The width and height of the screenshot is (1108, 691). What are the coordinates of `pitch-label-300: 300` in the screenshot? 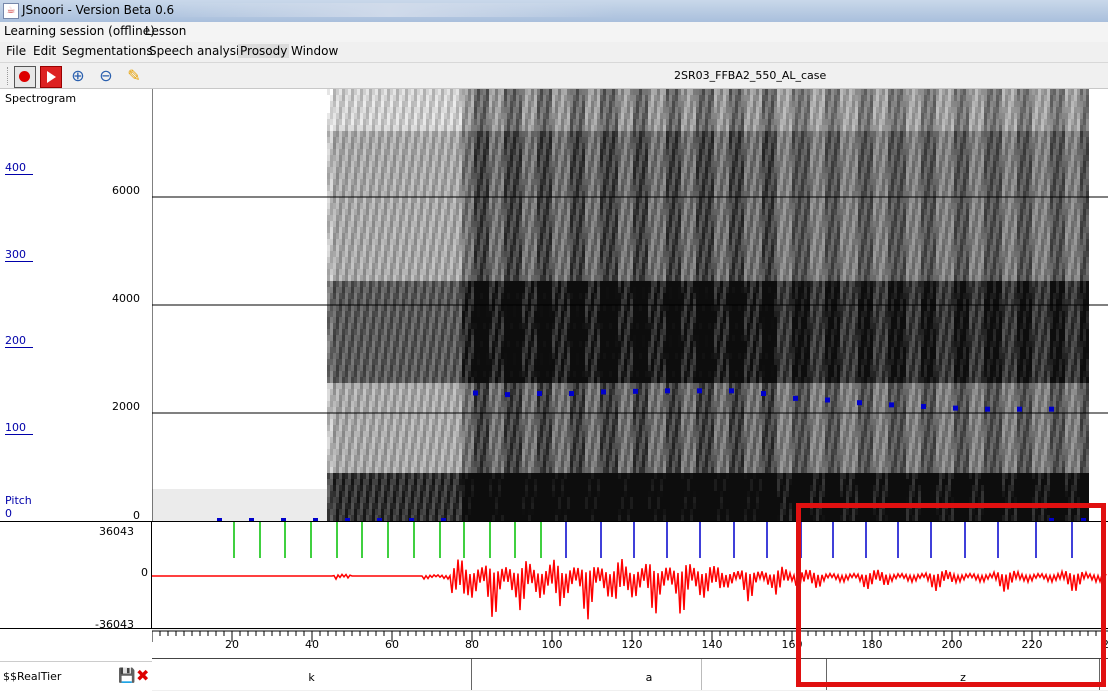 It's located at (19, 255).